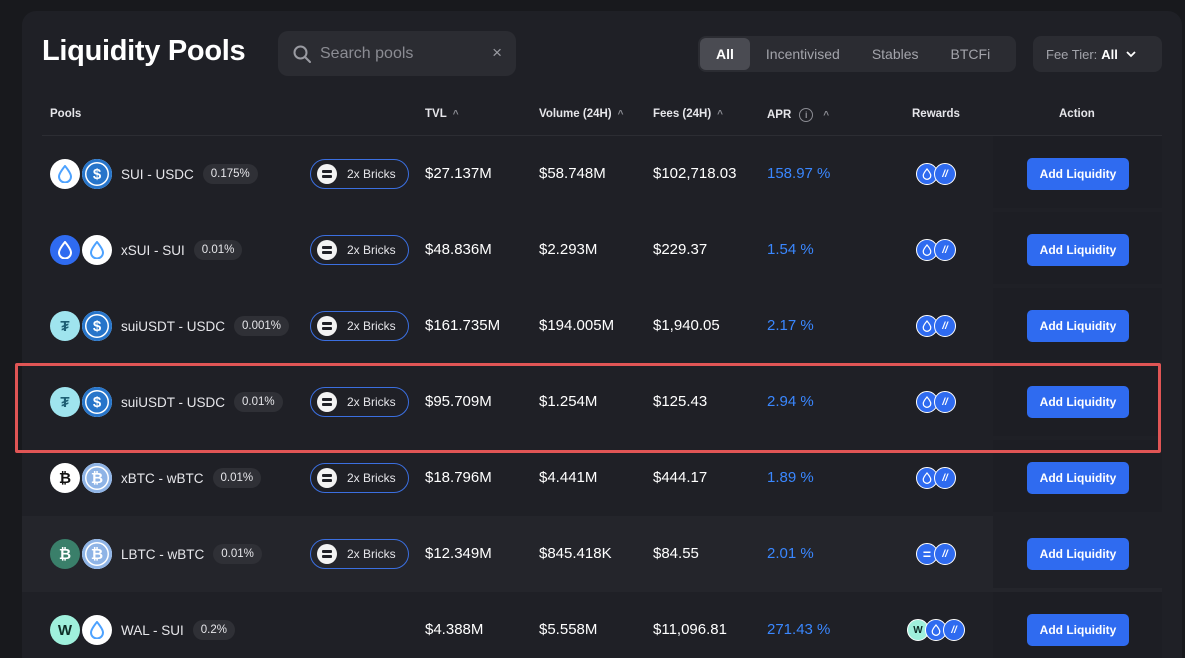 The width and height of the screenshot is (1185, 658). I want to click on wal-icon: W, so click(65, 630).